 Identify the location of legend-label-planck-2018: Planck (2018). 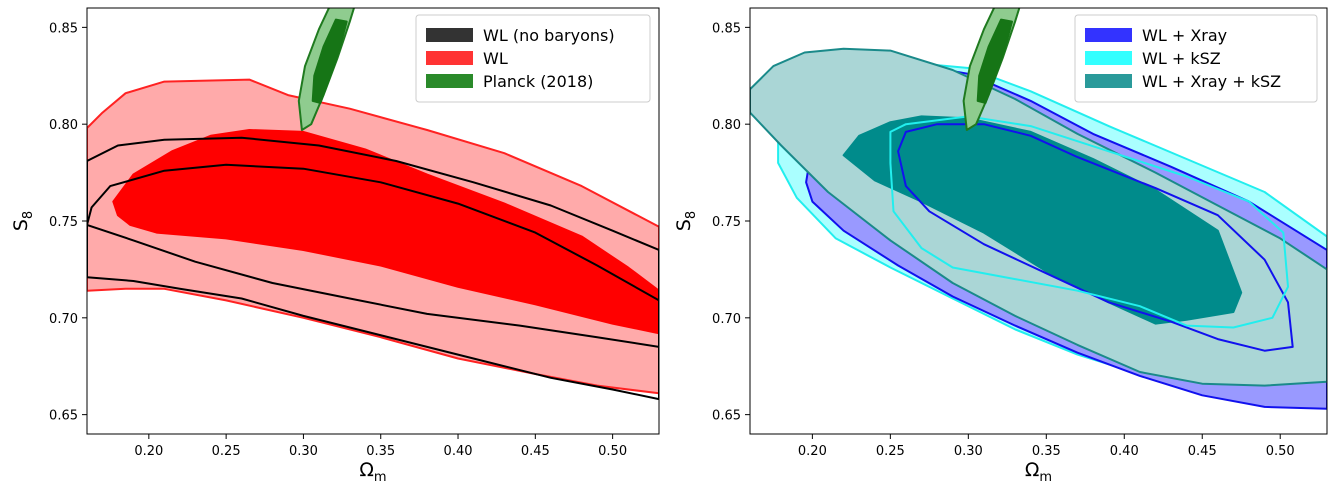
(538, 81).